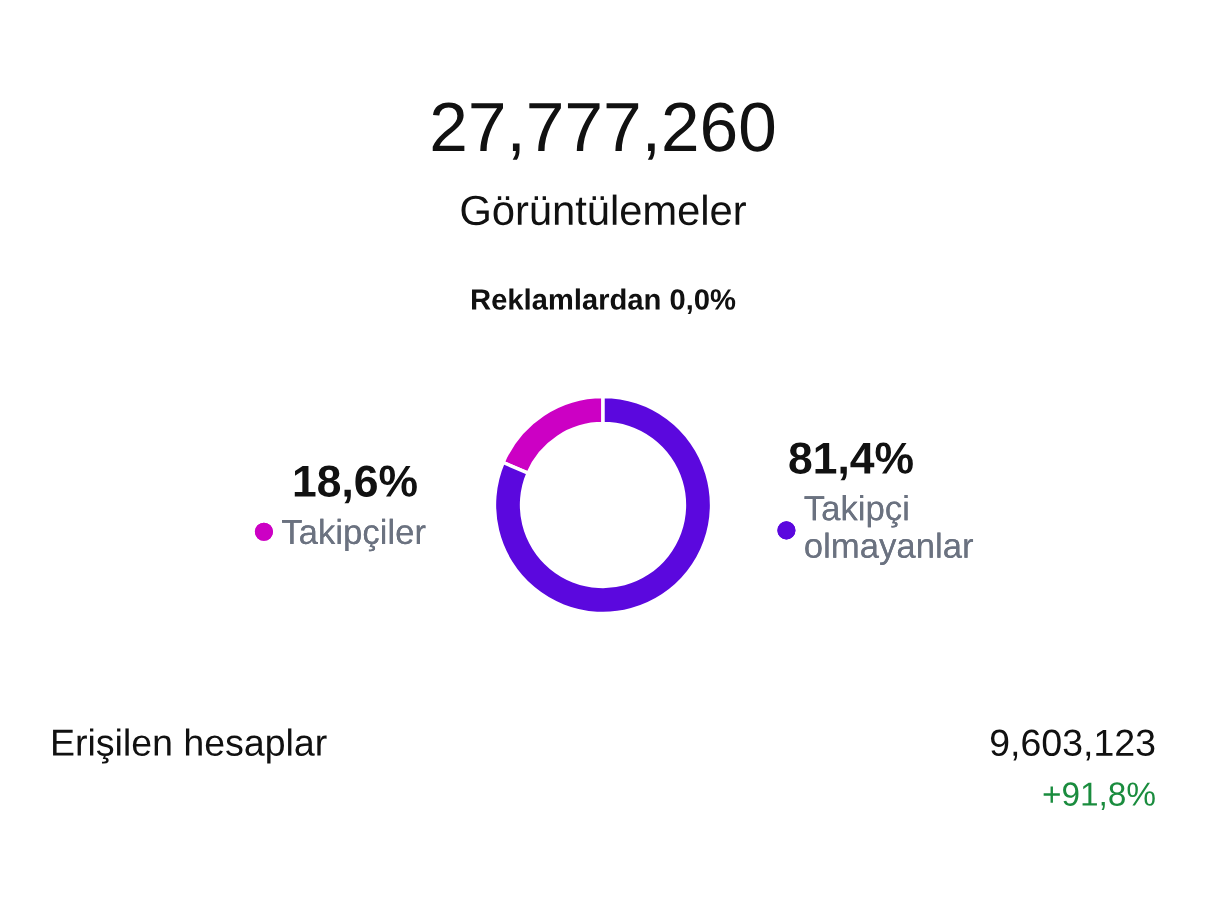 Image resolution: width=1206 pixels, height=916 pixels. I want to click on text: 9,603,123, so click(1072, 745).